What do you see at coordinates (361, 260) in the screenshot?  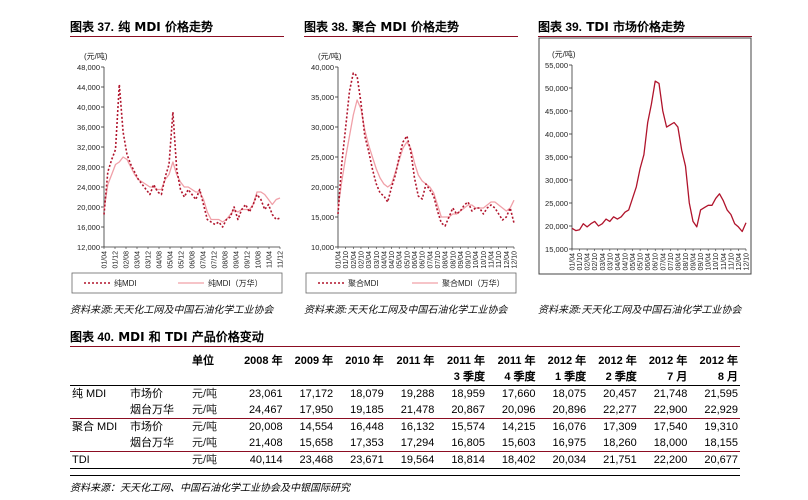 I see `x-tick-label: 02/10` at bounding box center [361, 260].